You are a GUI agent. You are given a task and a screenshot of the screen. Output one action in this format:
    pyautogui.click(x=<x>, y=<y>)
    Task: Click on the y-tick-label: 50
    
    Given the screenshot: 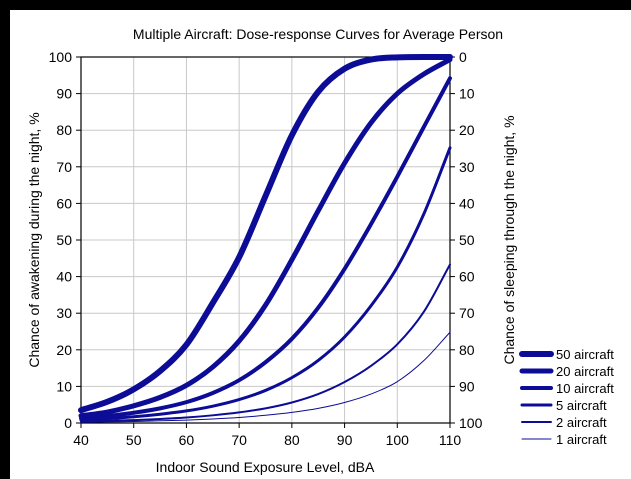 What is the action you would take?
    pyautogui.click(x=64, y=240)
    